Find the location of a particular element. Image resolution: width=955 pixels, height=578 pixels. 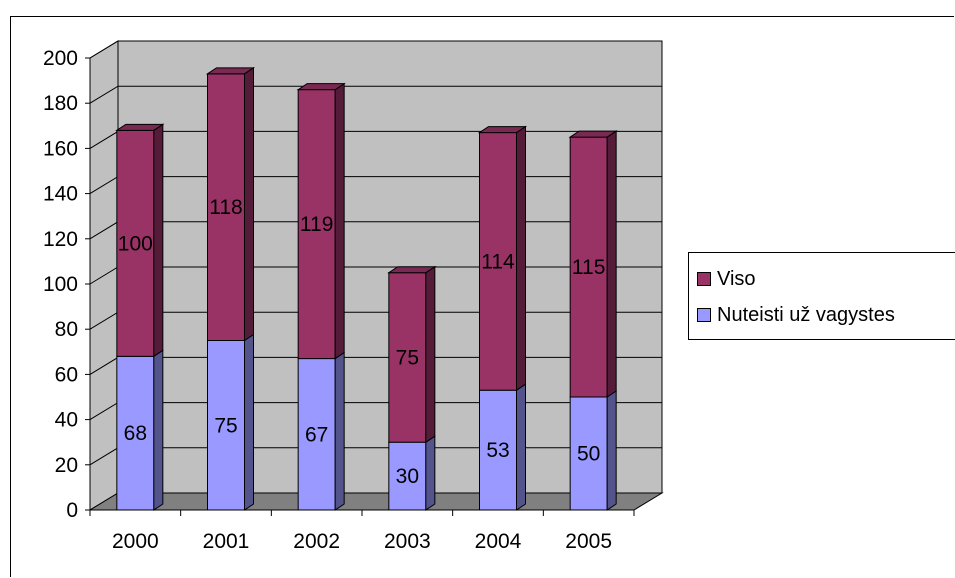

data-label: 100 is located at coordinates (135, 243).